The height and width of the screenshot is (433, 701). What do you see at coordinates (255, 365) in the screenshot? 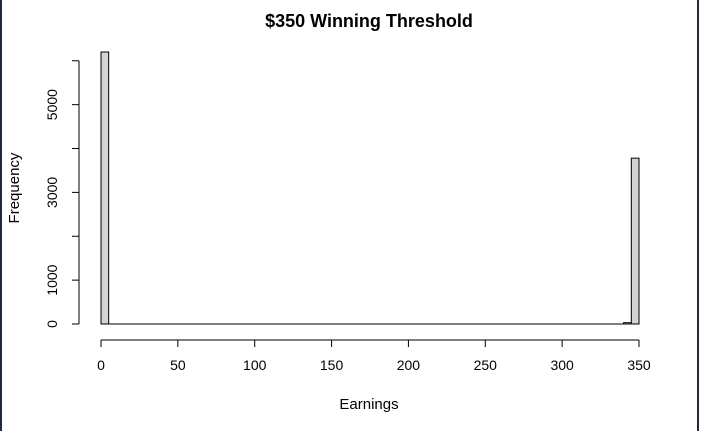
I see `x-tick-label-2: 100` at bounding box center [255, 365].